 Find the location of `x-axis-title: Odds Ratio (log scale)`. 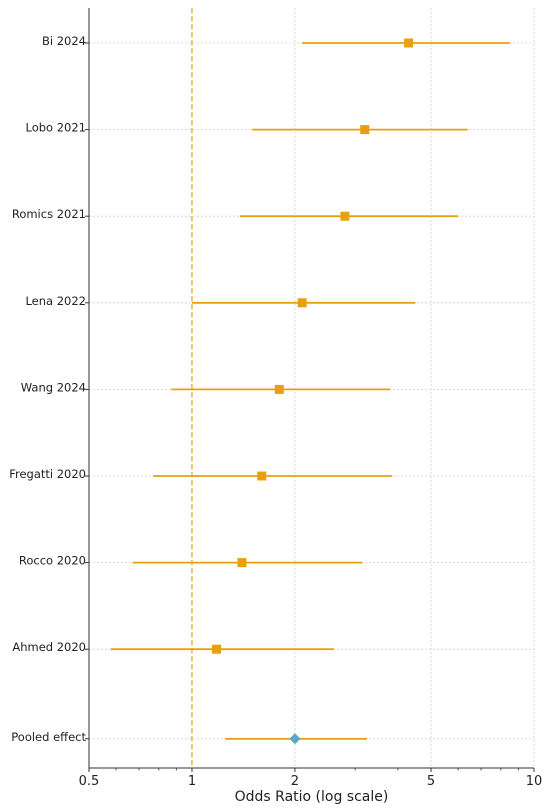

x-axis-title: Odds Ratio (log scale) is located at coordinates (312, 797).